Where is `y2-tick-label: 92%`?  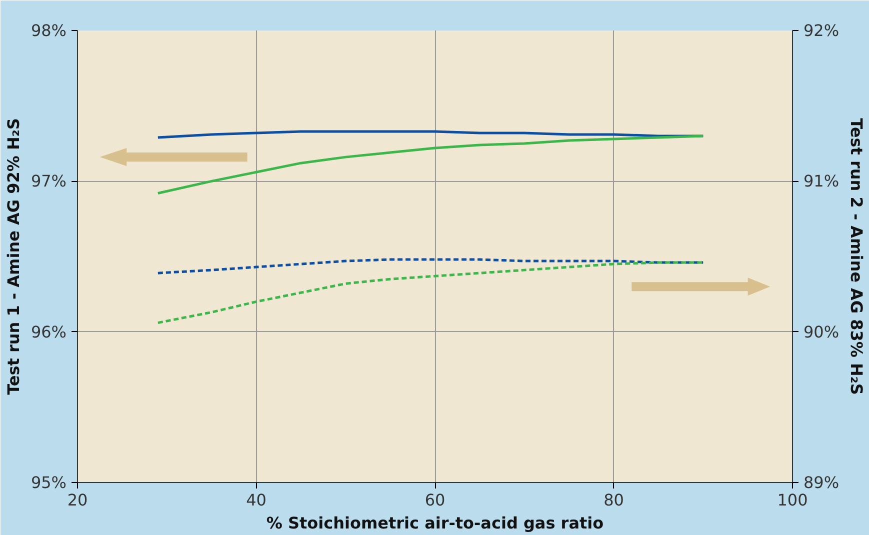 y2-tick-label: 92% is located at coordinates (822, 30).